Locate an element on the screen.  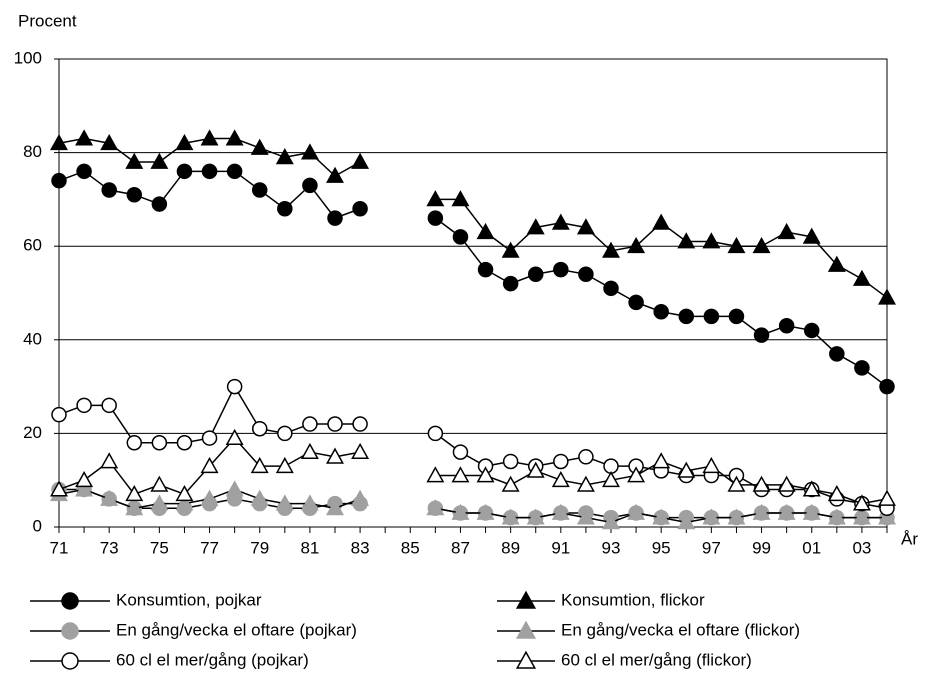
legend-label: En gång/vecka el oftare (flickor) is located at coordinates (680, 629).